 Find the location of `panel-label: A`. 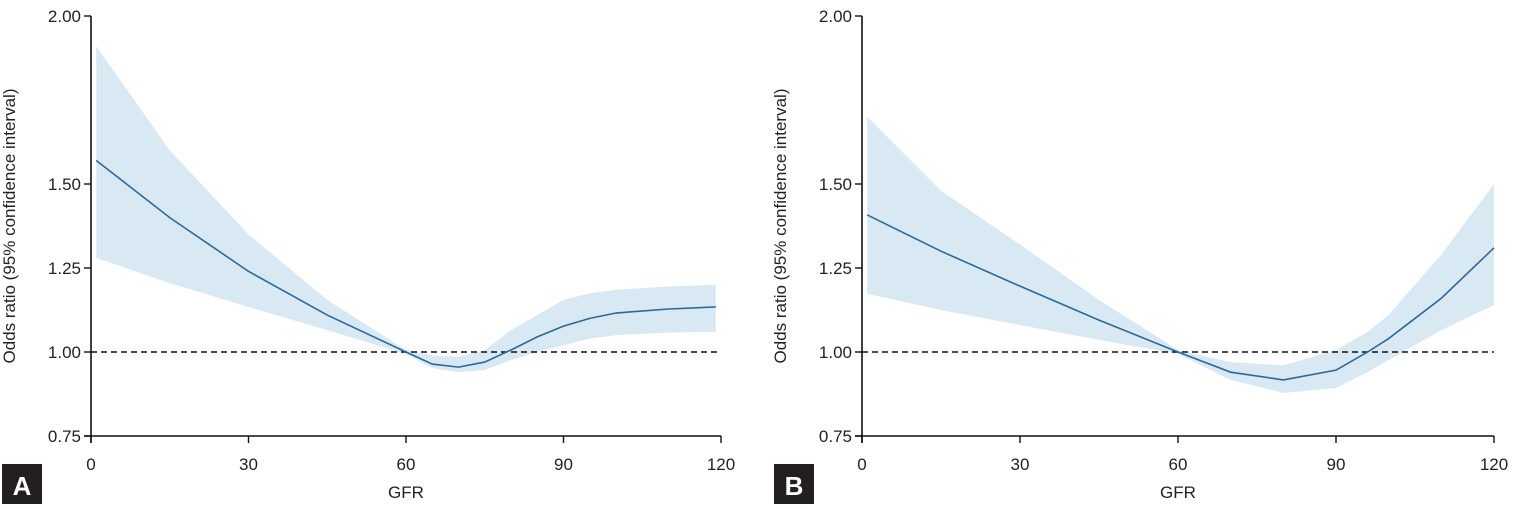

panel-label: A is located at coordinates (22, 486).